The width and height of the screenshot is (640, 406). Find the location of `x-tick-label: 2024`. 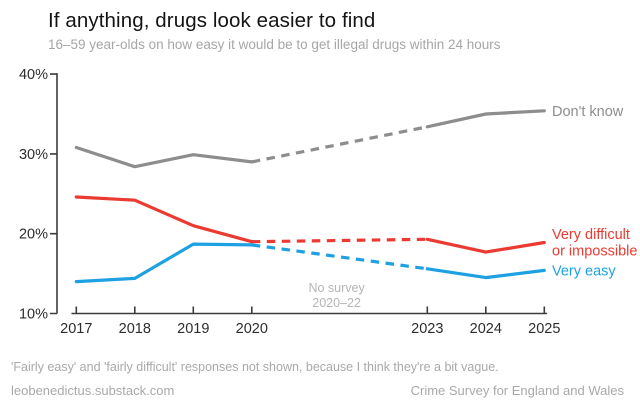

x-tick-label: 2024 is located at coordinates (486, 329).